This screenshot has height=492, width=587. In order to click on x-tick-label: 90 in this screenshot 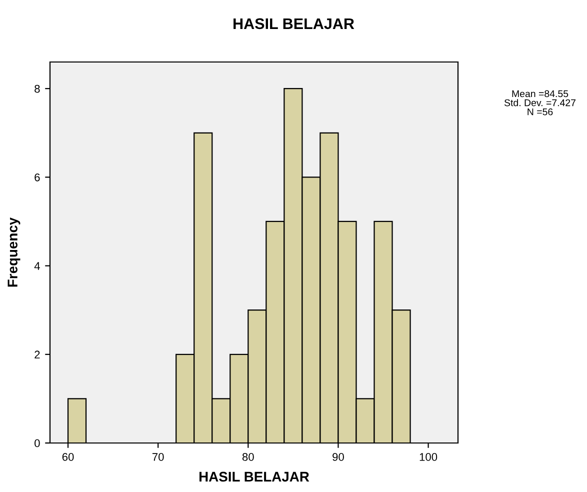, I will do `click(338, 457)`.